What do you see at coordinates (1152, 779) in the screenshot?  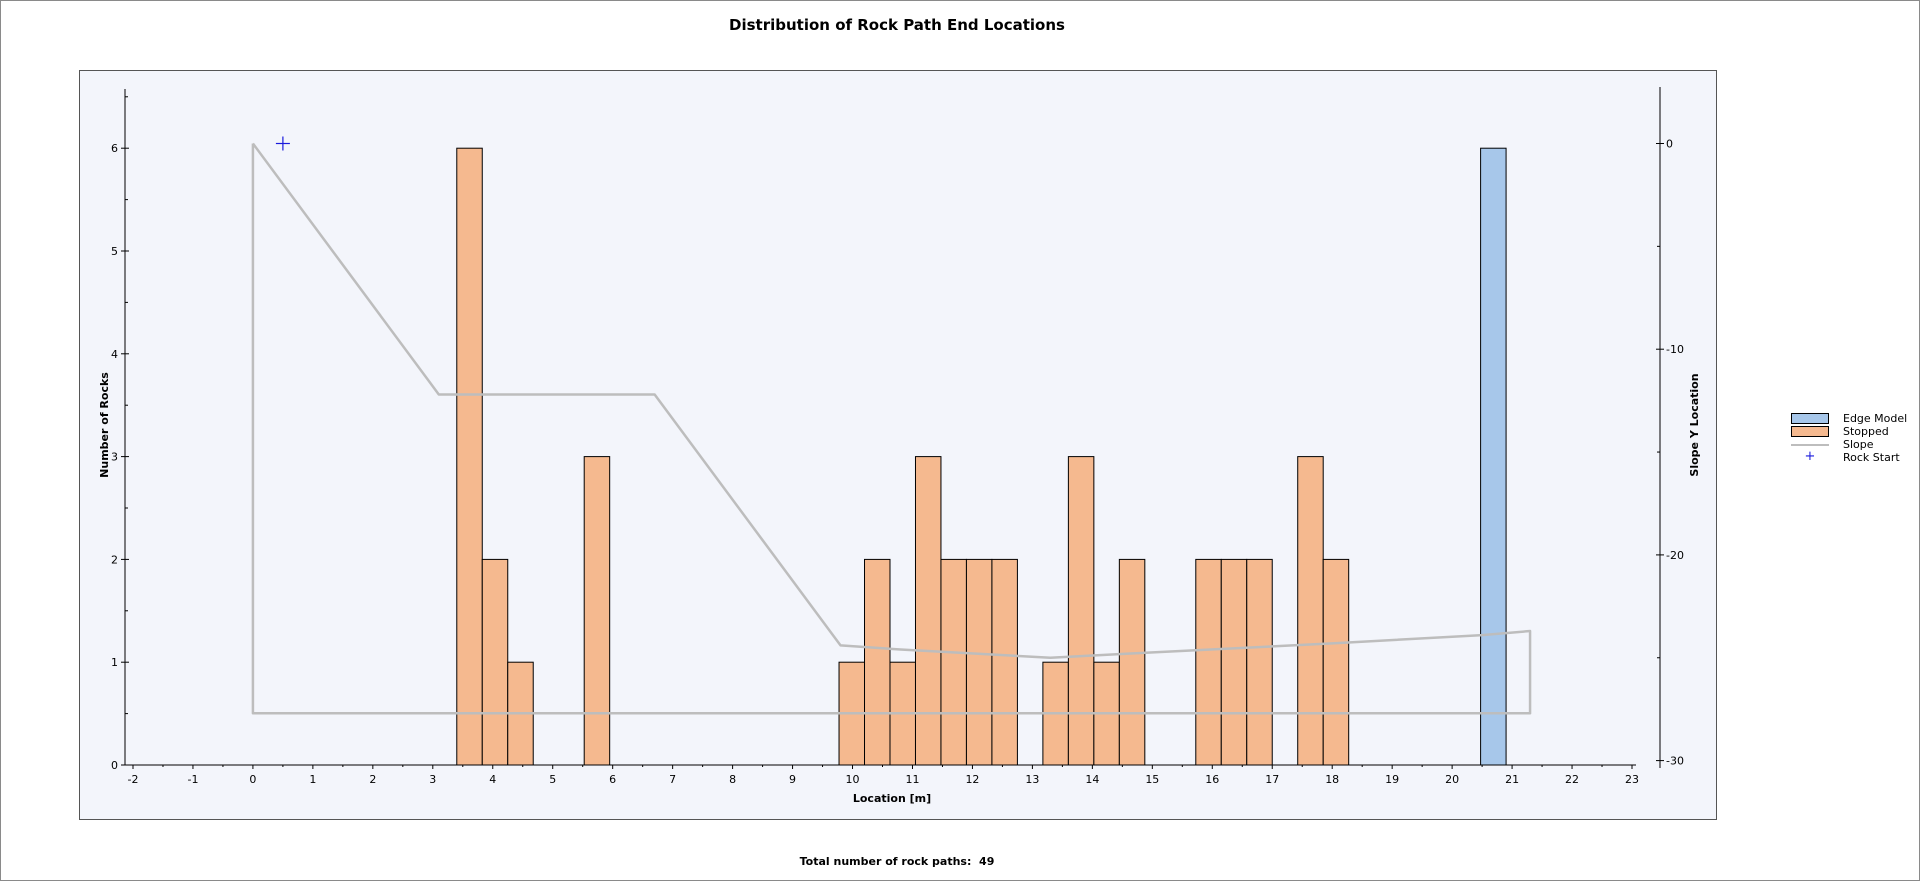 I see `x-tick-label: 15` at bounding box center [1152, 779].